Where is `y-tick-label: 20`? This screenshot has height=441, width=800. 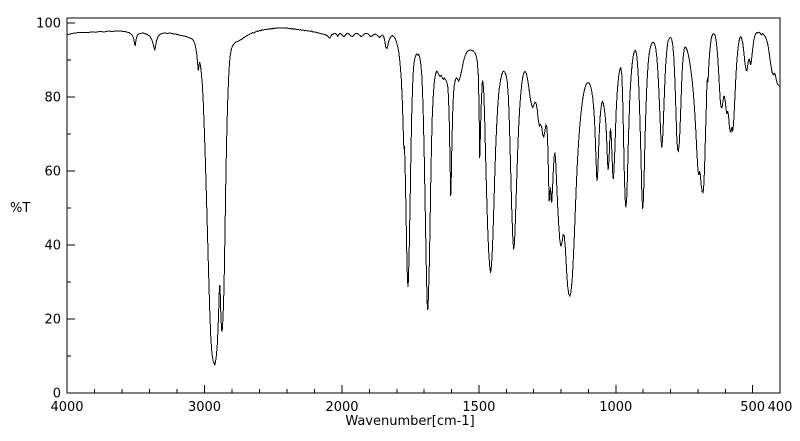 y-tick-label: 20 is located at coordinates (52, 320).